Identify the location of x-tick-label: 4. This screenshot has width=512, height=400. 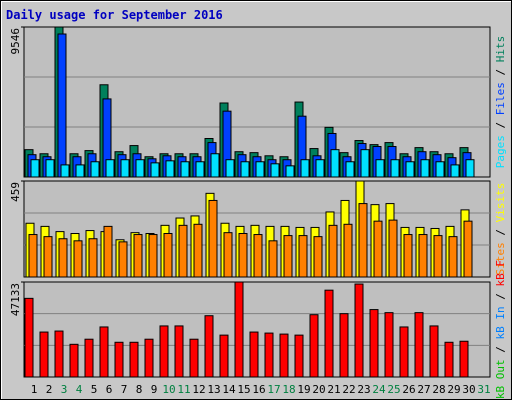
(79, 389).